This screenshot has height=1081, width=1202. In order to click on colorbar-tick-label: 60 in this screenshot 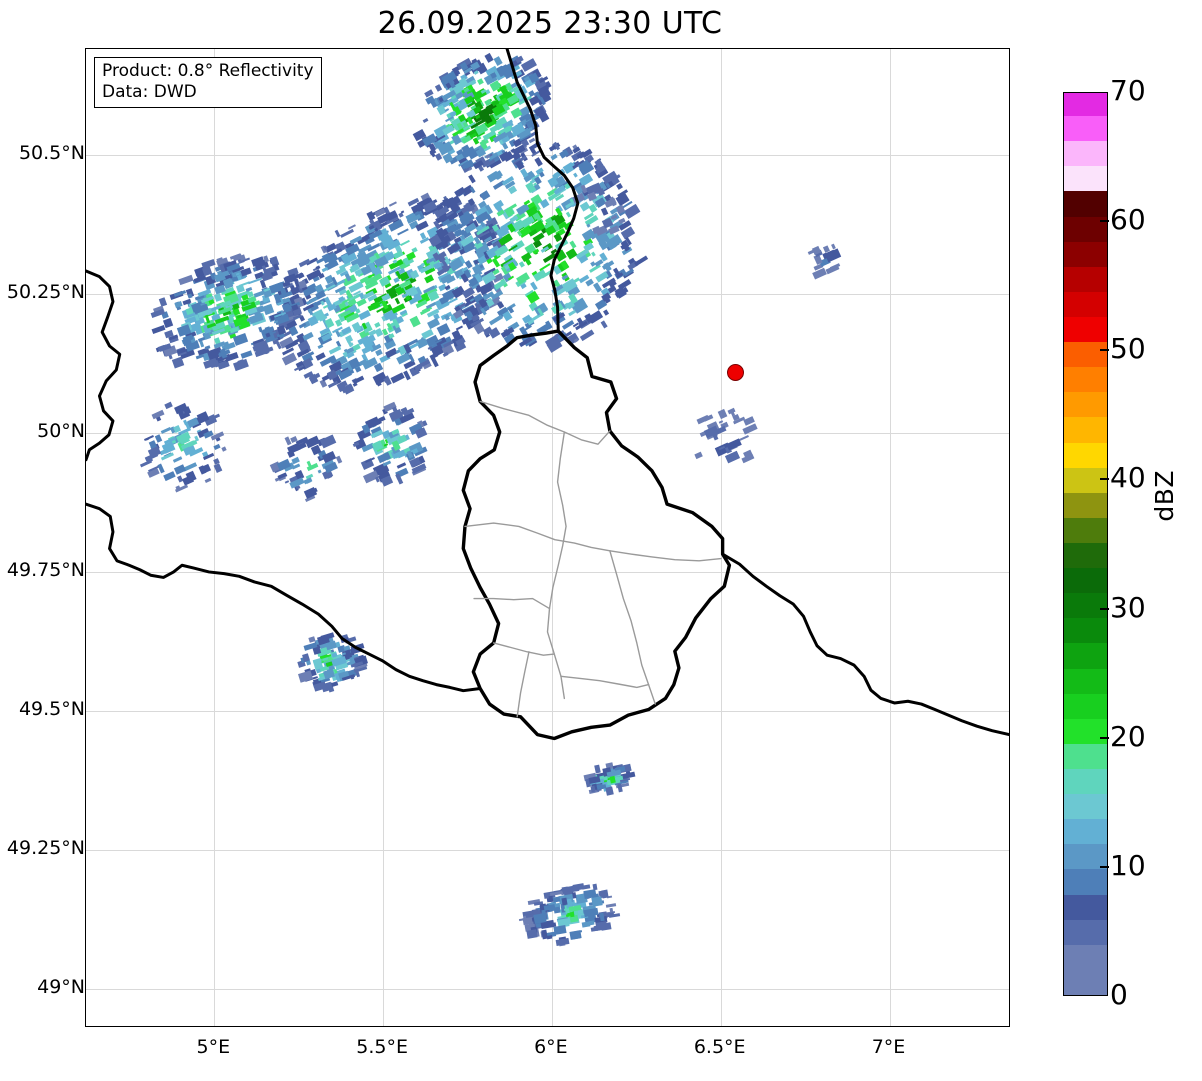, I will do `click(1128, 220)`.